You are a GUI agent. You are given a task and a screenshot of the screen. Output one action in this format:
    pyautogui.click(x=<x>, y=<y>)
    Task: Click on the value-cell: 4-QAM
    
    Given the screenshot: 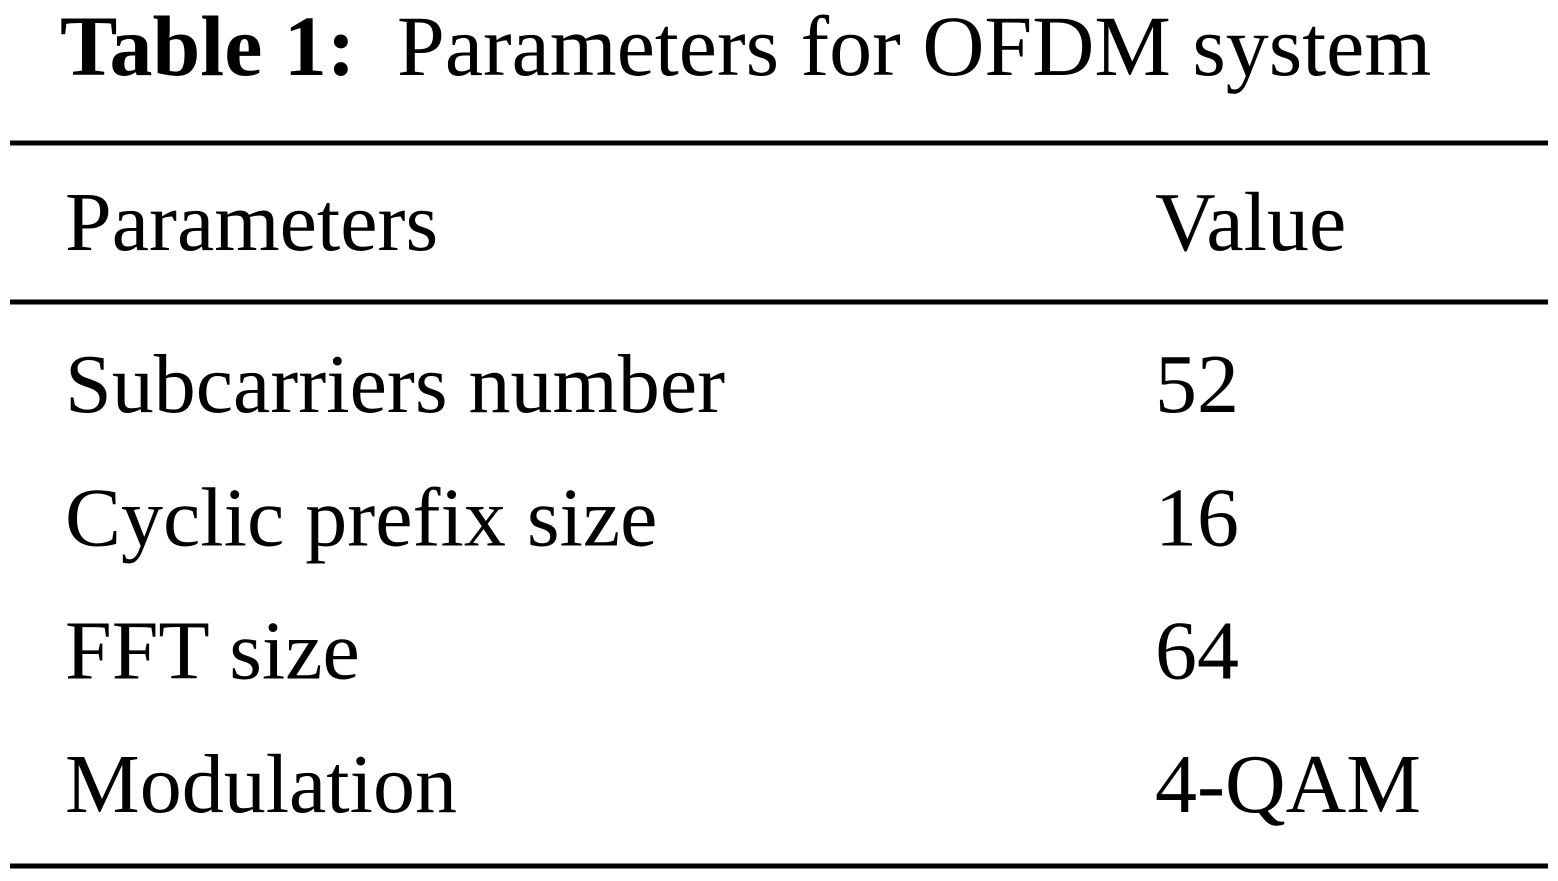 What is the action you would take?
    pyautogui.click(x=1288, y=784)
    